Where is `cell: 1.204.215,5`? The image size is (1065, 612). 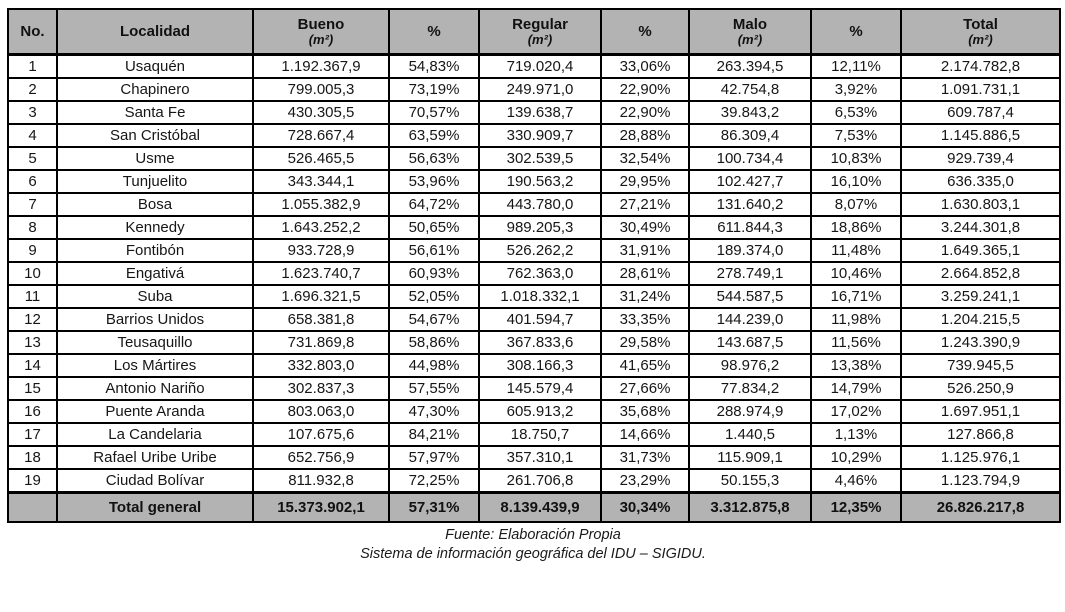 cell: 1.204.215,5 is located at coordinates (980, 319).